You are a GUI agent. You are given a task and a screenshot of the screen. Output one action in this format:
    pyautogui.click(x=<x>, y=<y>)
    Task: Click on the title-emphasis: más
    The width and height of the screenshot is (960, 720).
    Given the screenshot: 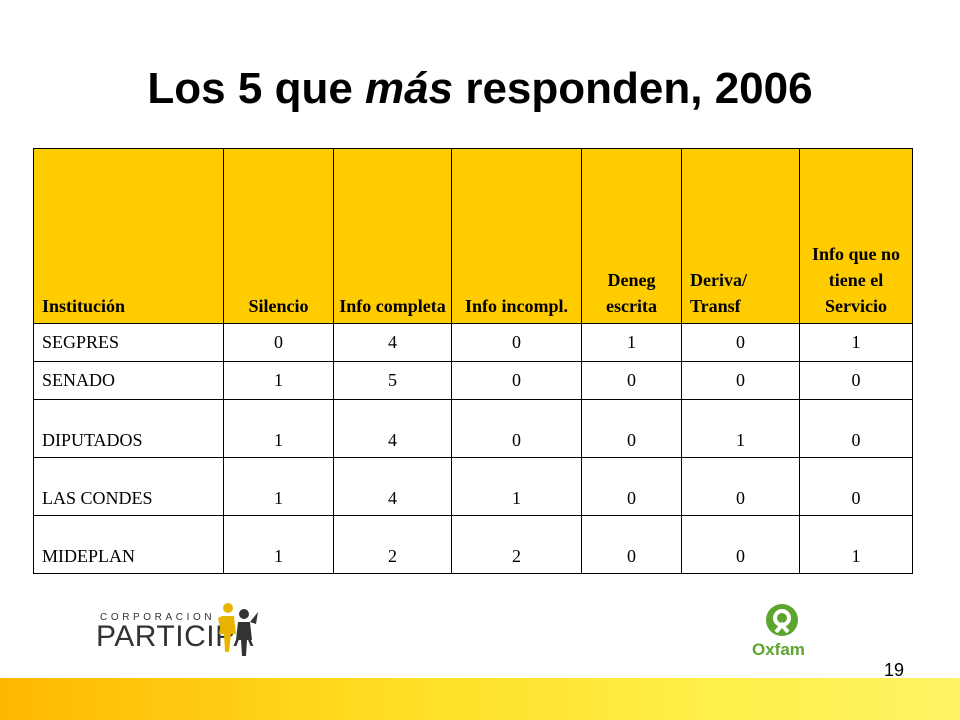 What is the action you would take?
    pyautogui.click(x=409, y=88)
    